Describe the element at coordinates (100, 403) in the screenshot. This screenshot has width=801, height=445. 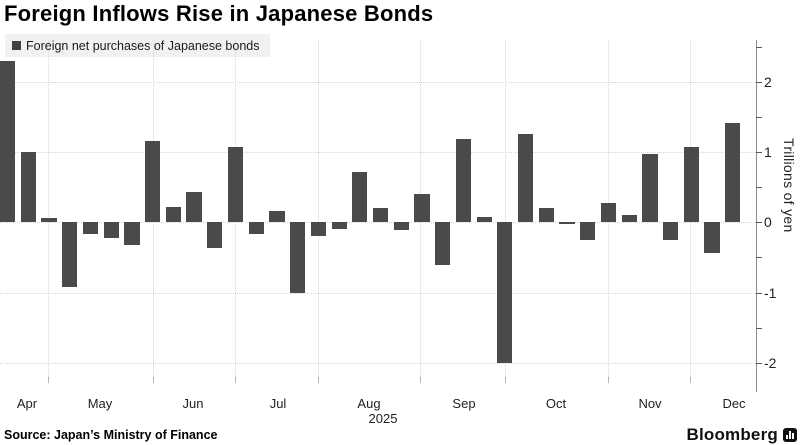
I see `x-month-label: May` at that location.